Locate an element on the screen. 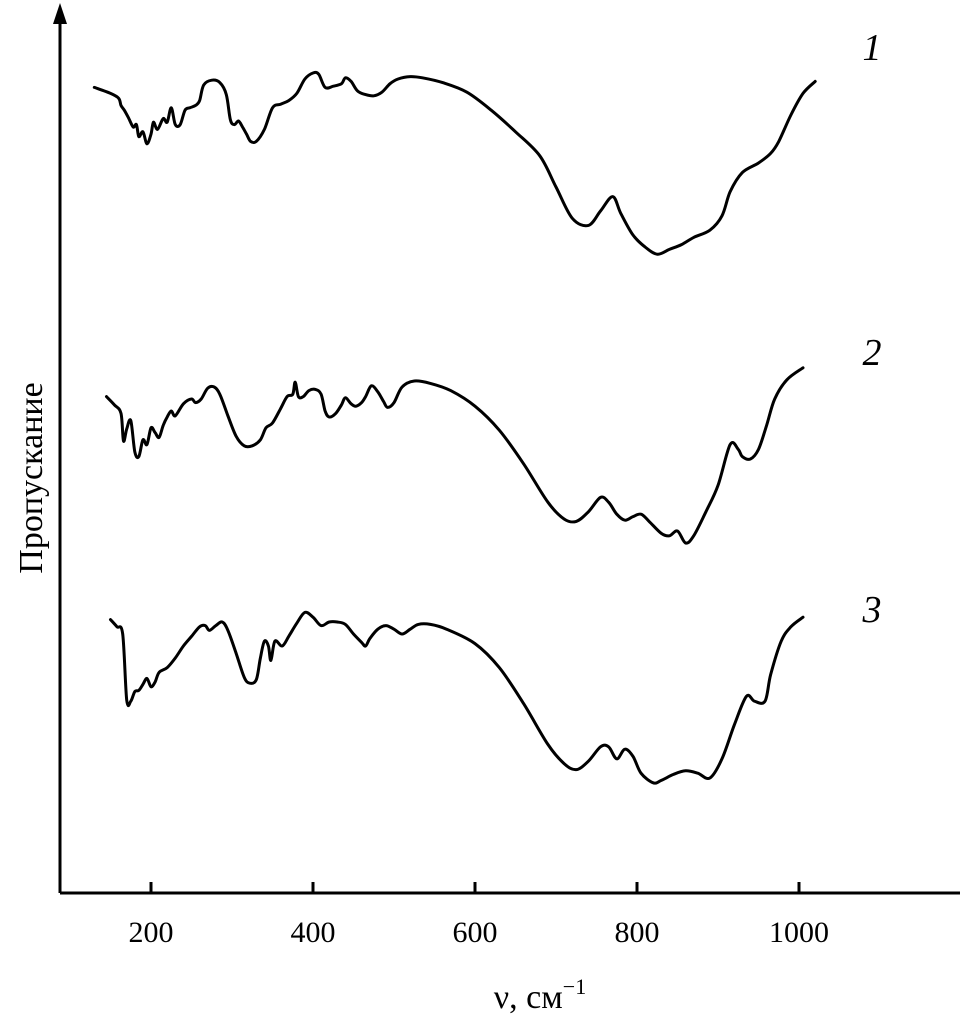 This screenshot has width=970, height=1018. x-axis-title-text: ν, см is located at coordinates (528, 997).